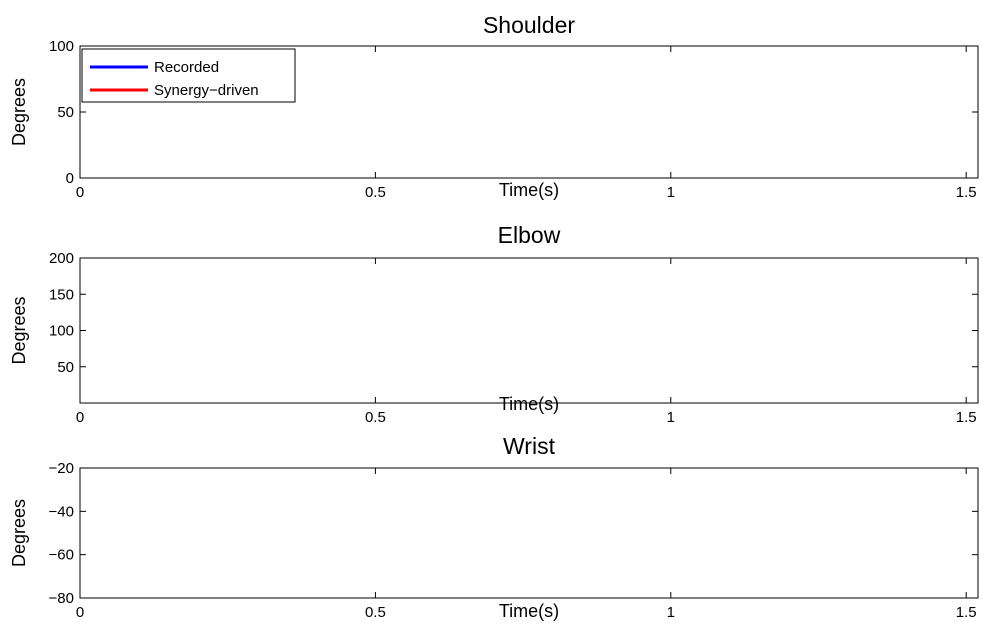  What do you see at coordinates (186, 67) in the screenshot?
I see `legend-label-recorded: Recorded` at bounding box center [186, 67].